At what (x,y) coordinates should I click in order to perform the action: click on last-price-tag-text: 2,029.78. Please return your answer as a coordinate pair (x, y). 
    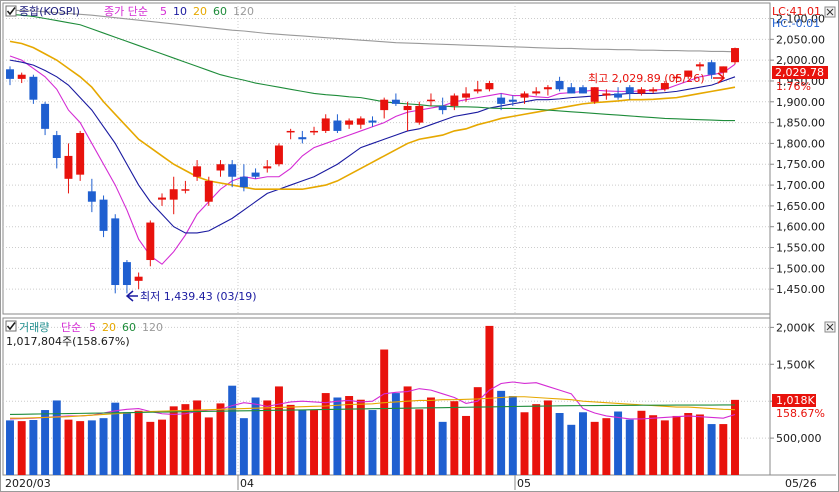
    Looking at the image, I should click on (799, 72).